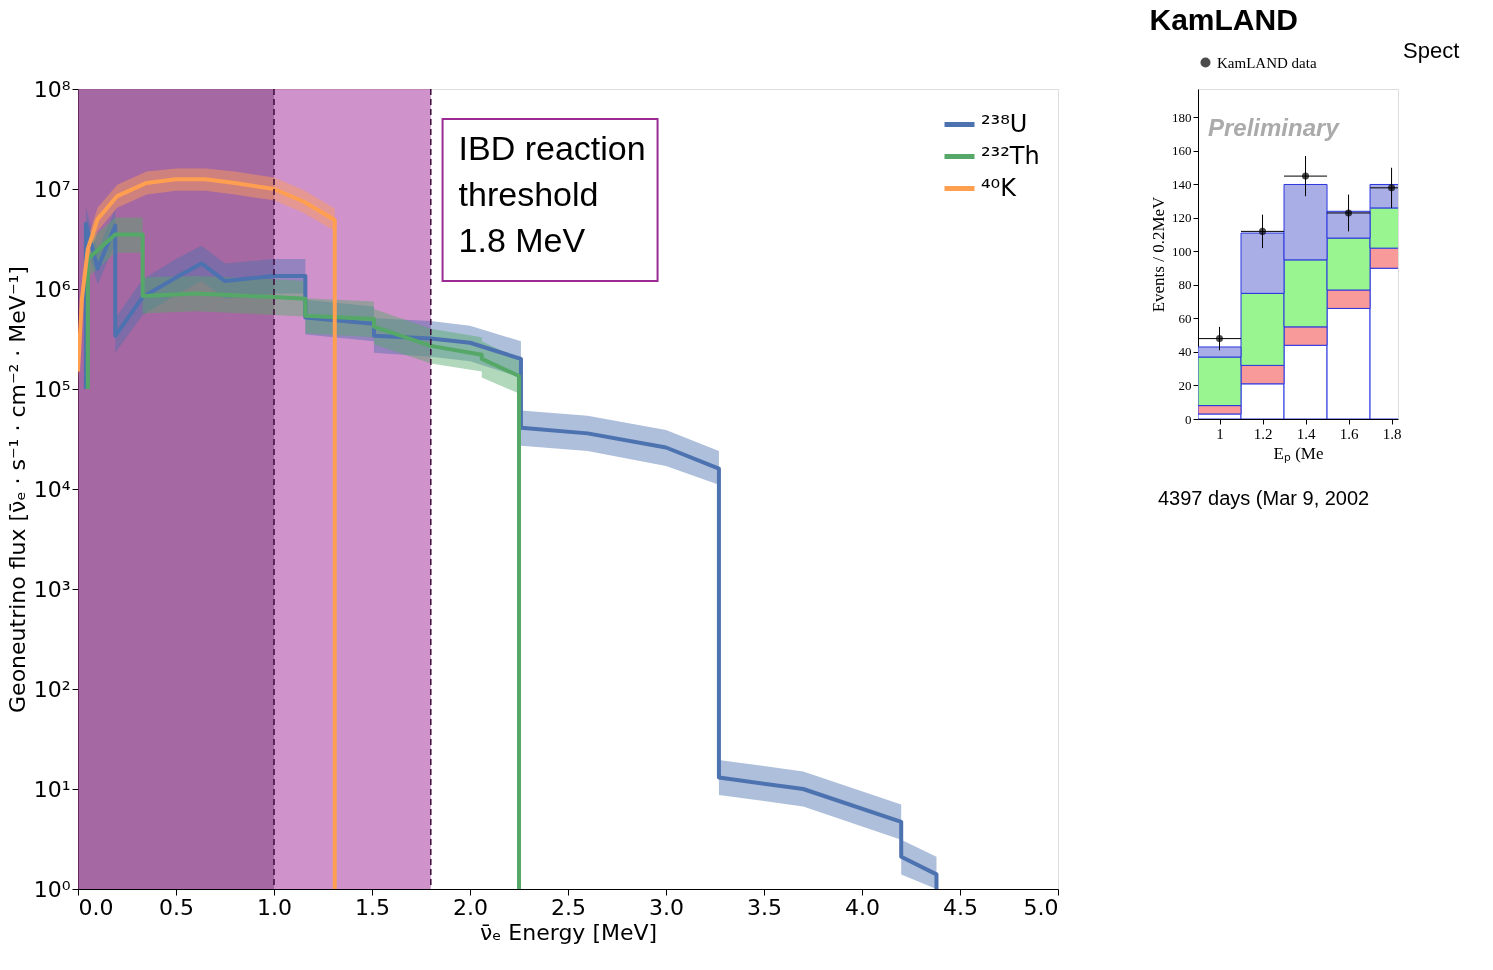 The height and width of the screenshot is (970, 1493). What do you see at coordinates (470, 907) in the screenshot?
I see `x-tick-label: 2.0` at bounding box center [470, 907].